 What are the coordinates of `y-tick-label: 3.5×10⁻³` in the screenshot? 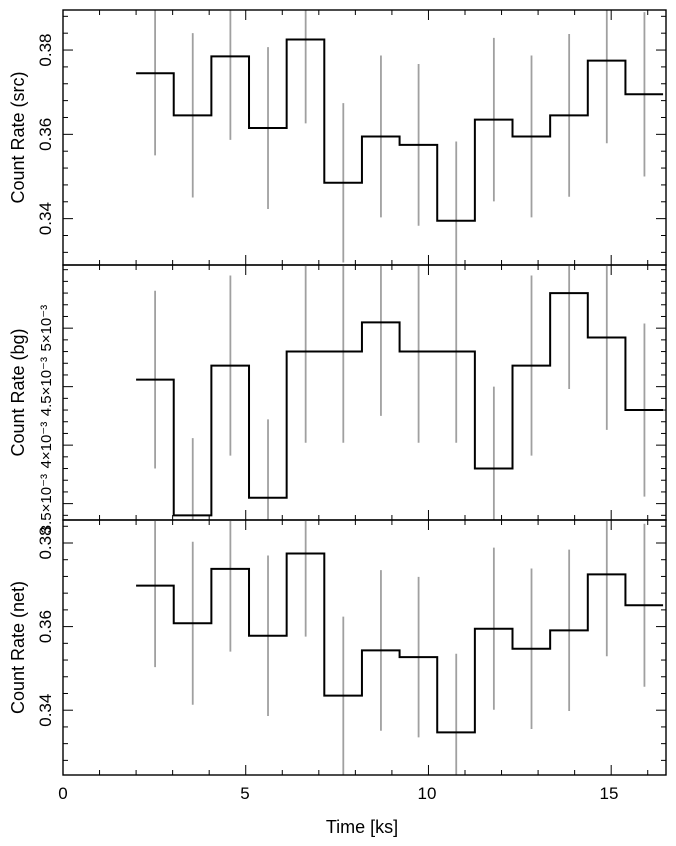 It's located at (46, 503).